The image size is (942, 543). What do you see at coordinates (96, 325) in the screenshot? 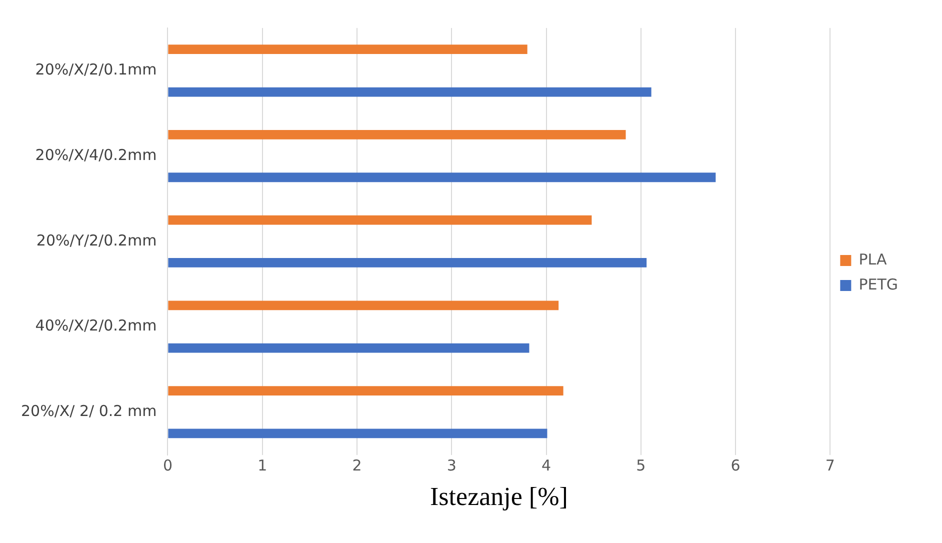
I see `y-tick-label: 40%/X/2/0.2mm` at bounding box center [96, 325].